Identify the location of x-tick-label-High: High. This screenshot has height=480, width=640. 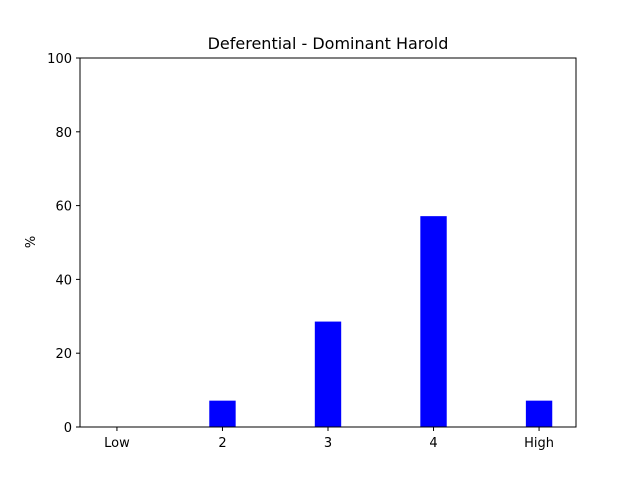
(539, 443).